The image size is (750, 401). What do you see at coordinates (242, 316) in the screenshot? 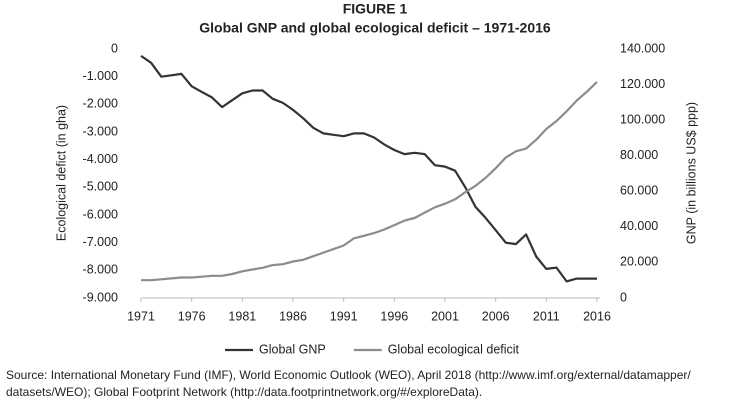
I see `x-tick-label: 1981` at bounding box center [242, 316].